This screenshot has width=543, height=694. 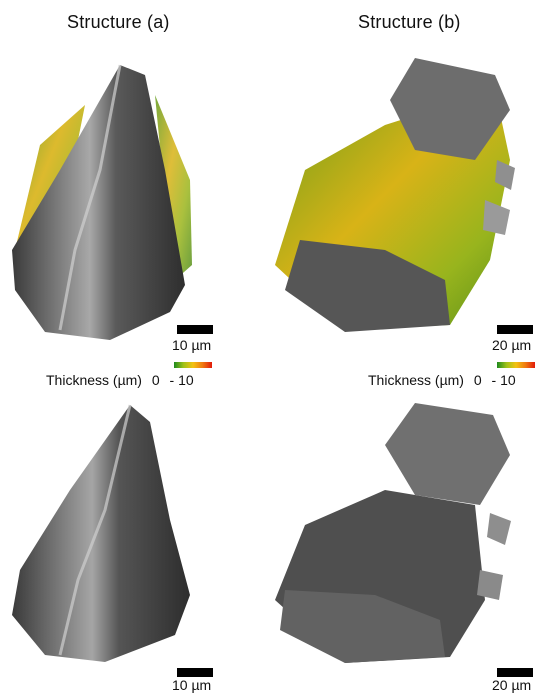 I want to click on thickness-label-a: Thickness (µm) 0 - 10, so click(x=120, y=380).